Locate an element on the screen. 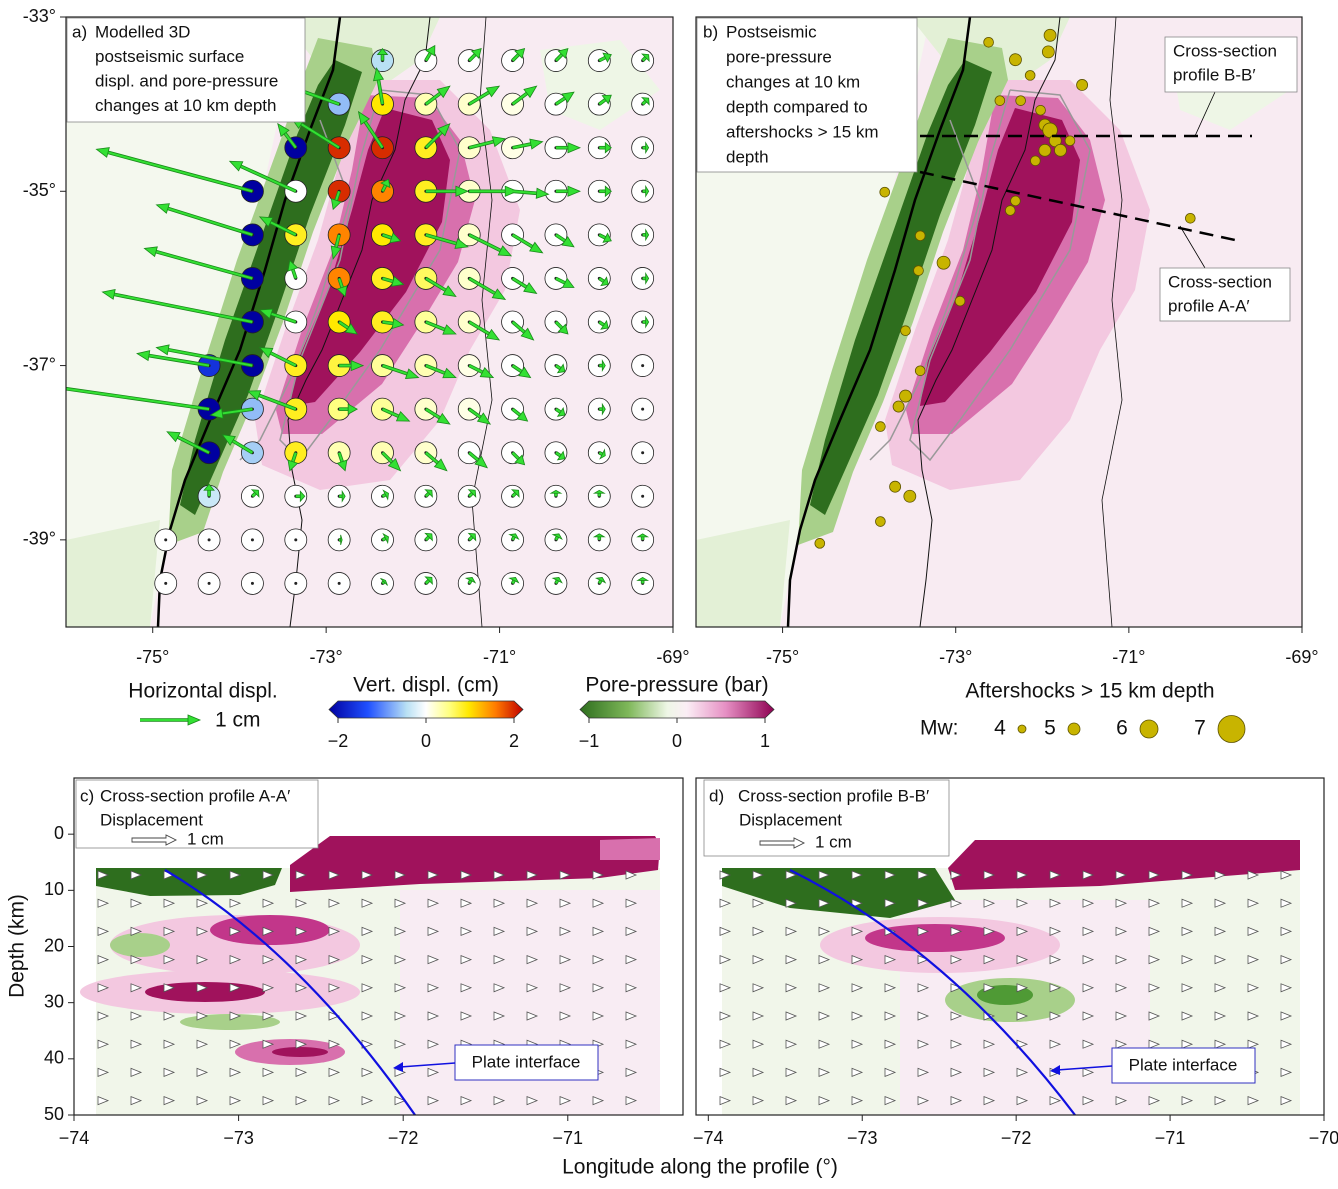 Image resolution: width=1338 pixels, height=1189 pixels. y-tick-label: 10 is located at coordinates (54, 889).